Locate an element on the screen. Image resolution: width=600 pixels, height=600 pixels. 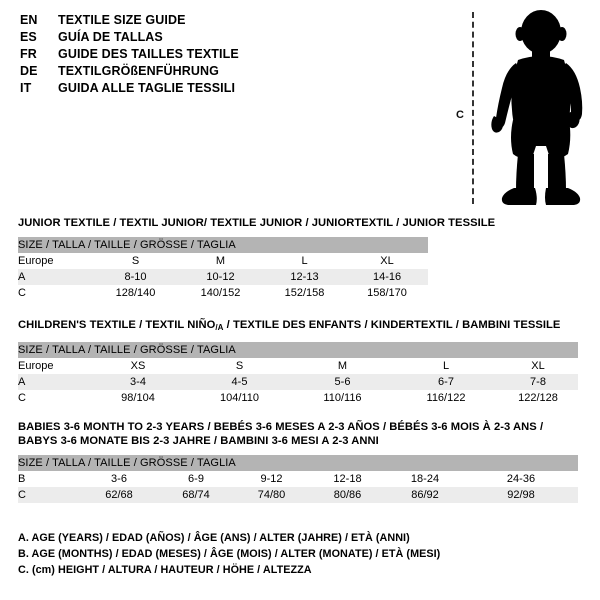
table-cell: 10-12 is located at coordinates (220, 277).